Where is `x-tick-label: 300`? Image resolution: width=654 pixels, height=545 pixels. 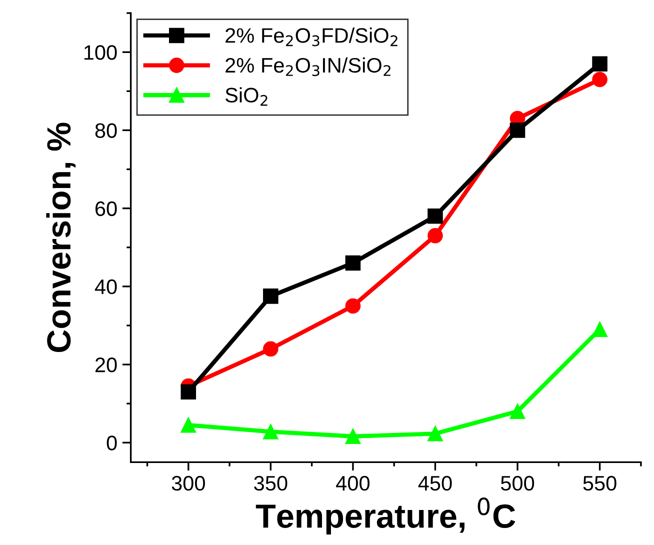
x-tick-label: 300 is located at coordinates (188, 483).